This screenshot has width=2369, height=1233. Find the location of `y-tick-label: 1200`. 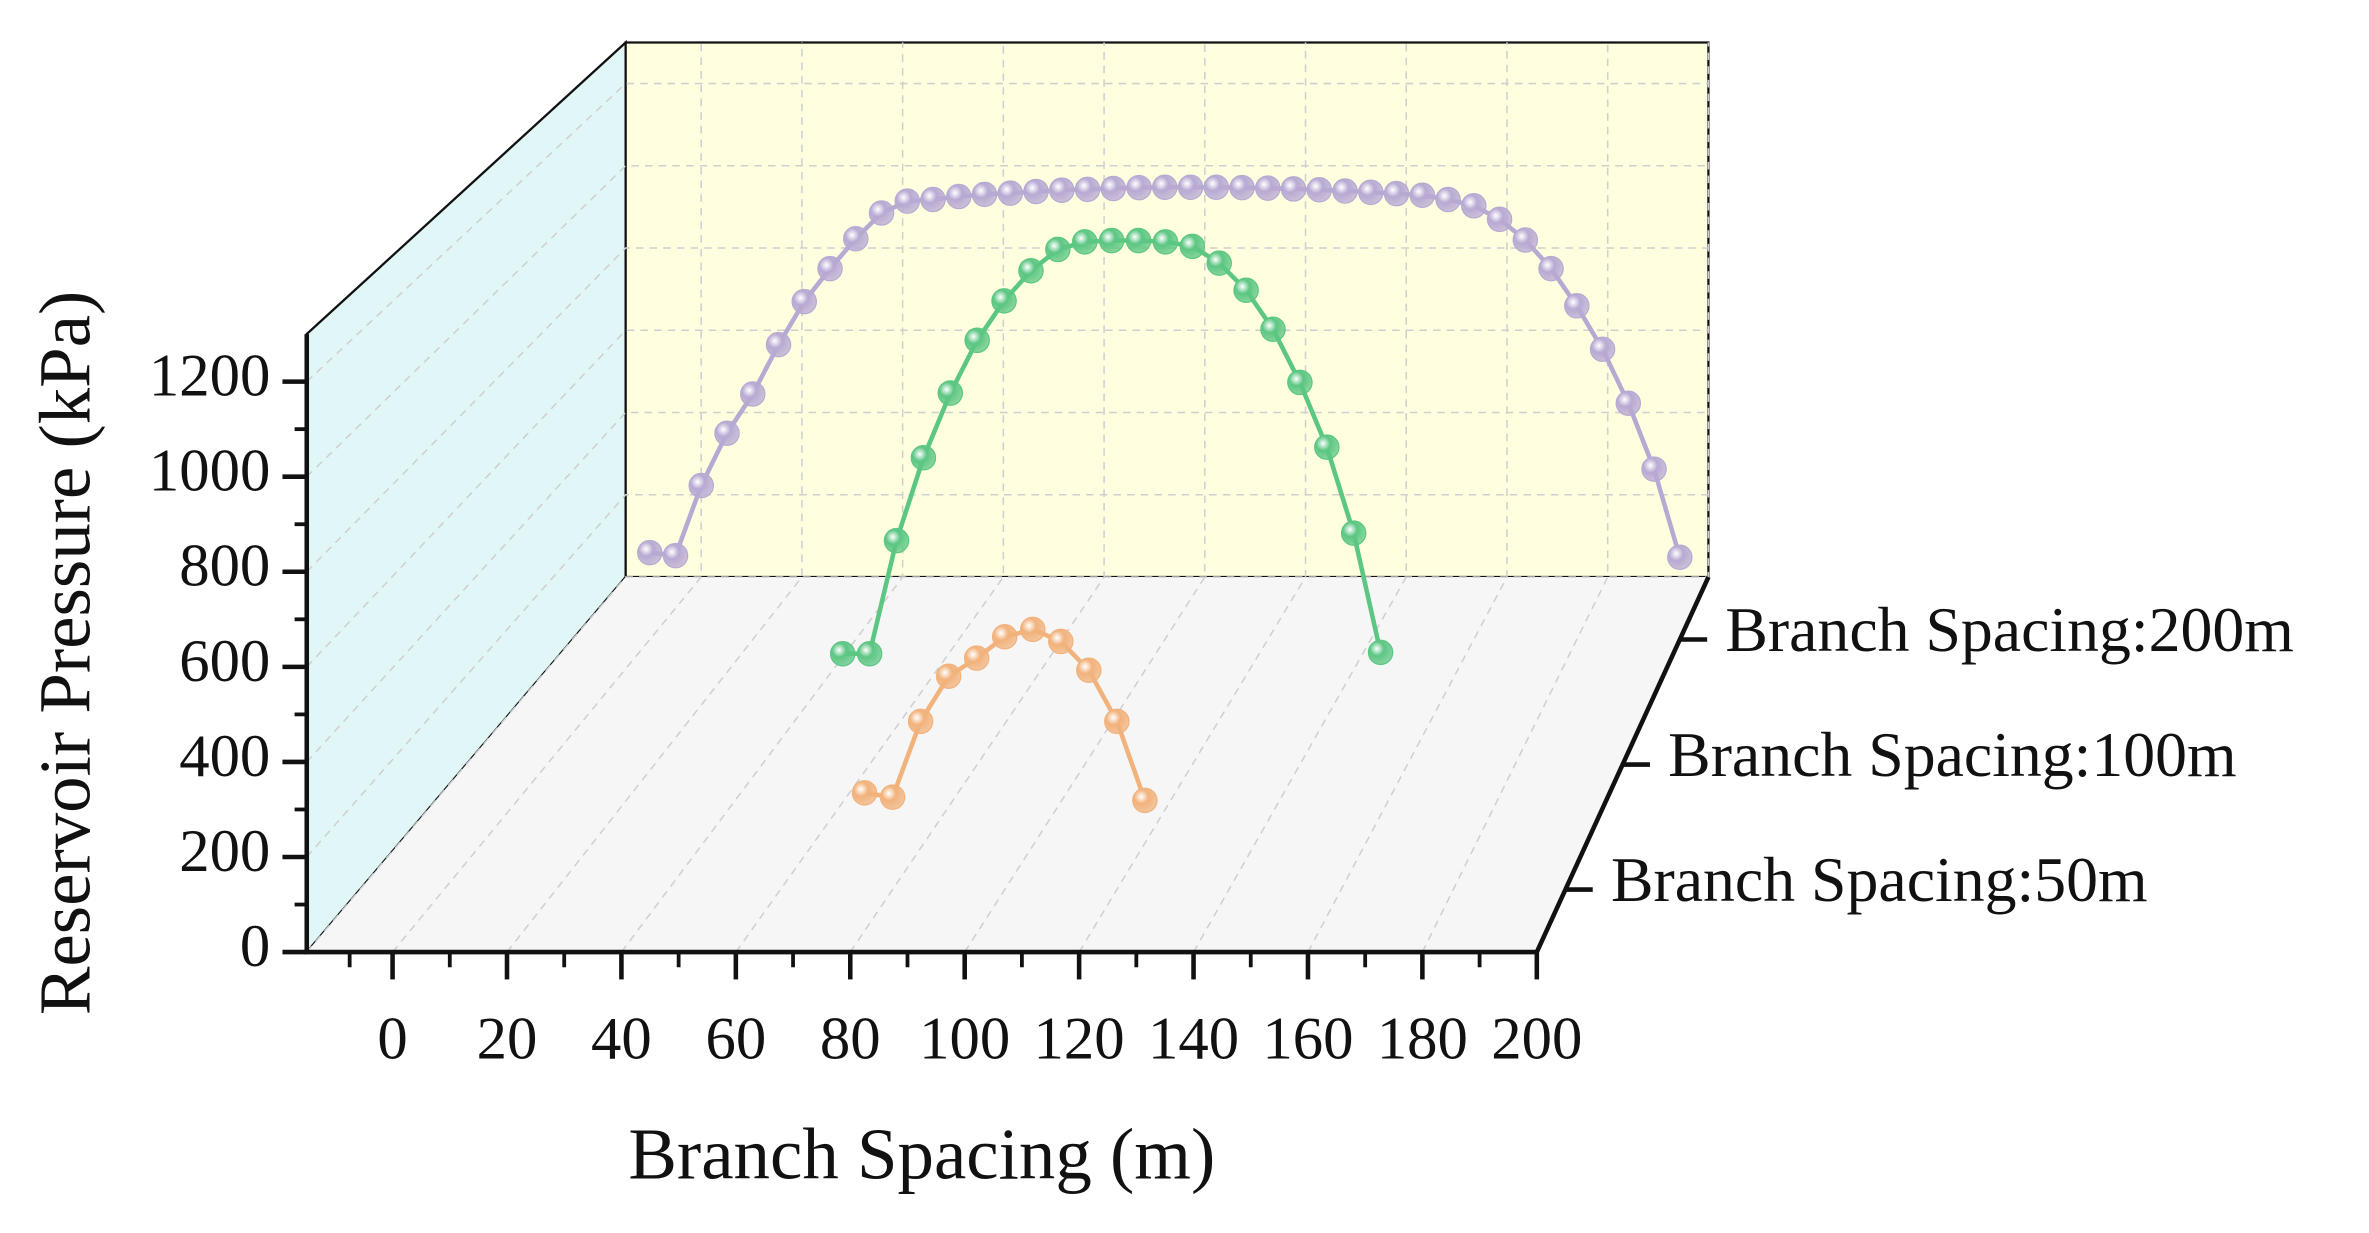

y-tick-label: 1200 is located at coordinates (209, 376).